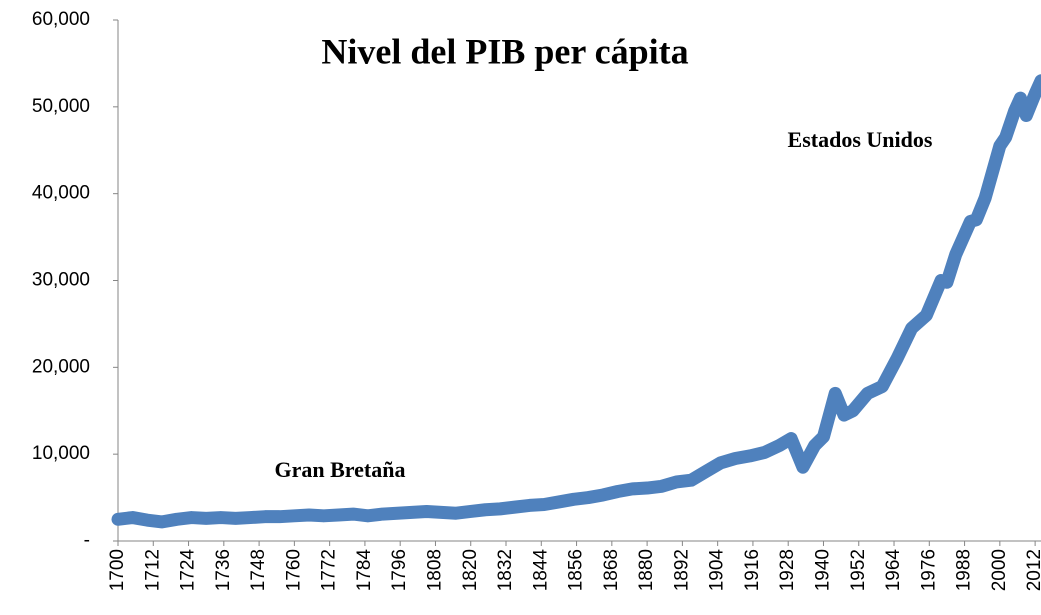  What do you see at coordinates (364, 570) in the screenshot?
I see `x-tick-label: 1784` at bounding box center [364, 570].